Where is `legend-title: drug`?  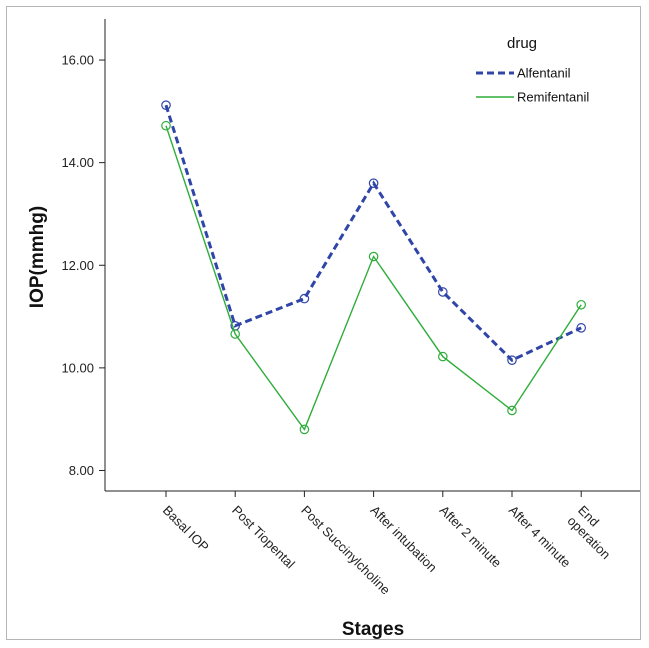 legend-title: drug is located at coordinates (522, 43).